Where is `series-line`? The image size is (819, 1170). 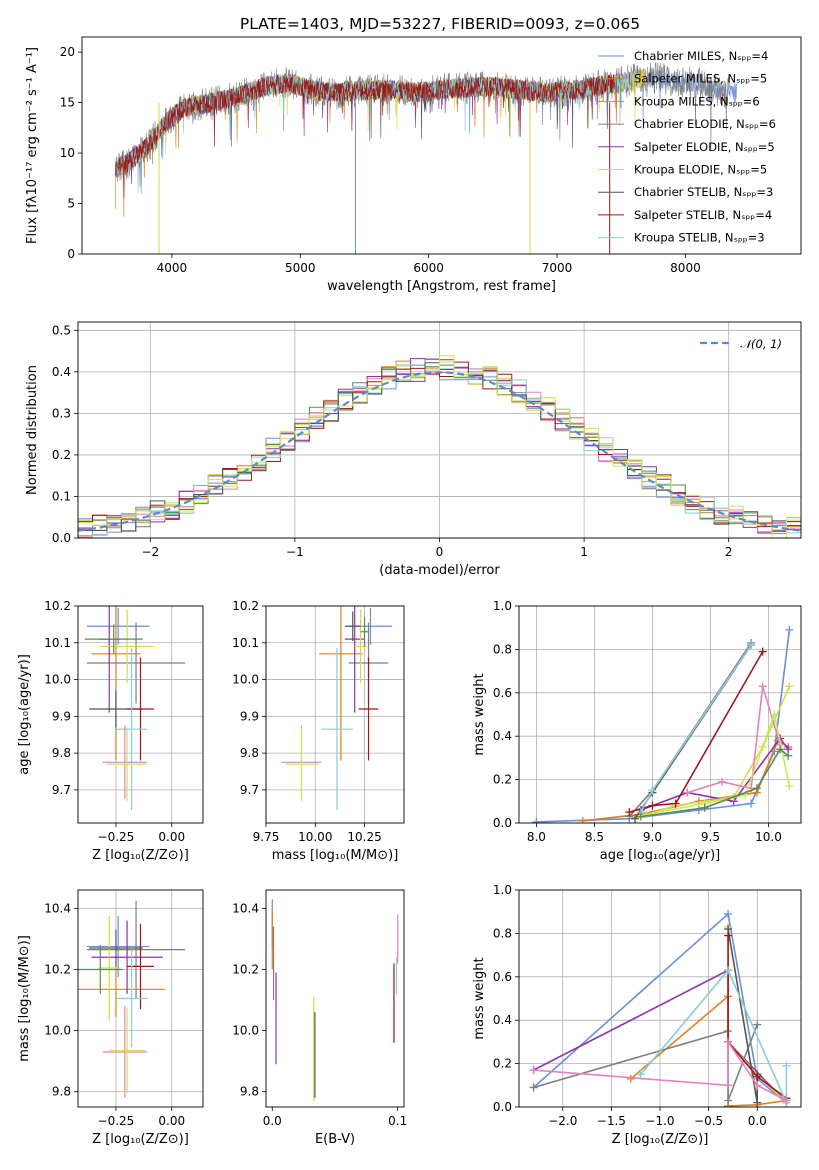
series-line is located at coordinates (660, 1008).